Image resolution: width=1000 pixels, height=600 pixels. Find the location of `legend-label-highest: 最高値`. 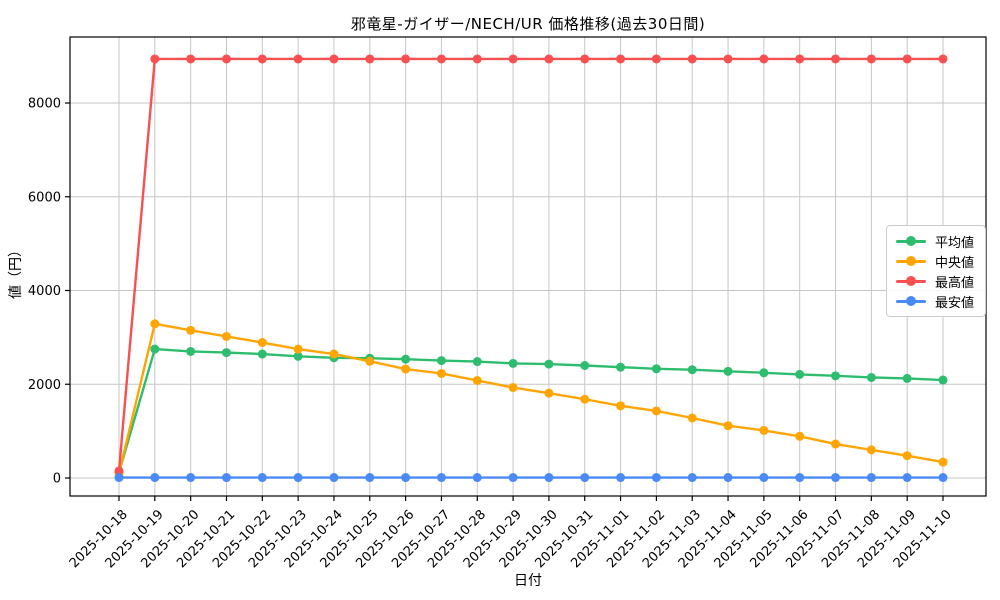

legend-label-highest: 最高値 is located at coordinates (955, 283).